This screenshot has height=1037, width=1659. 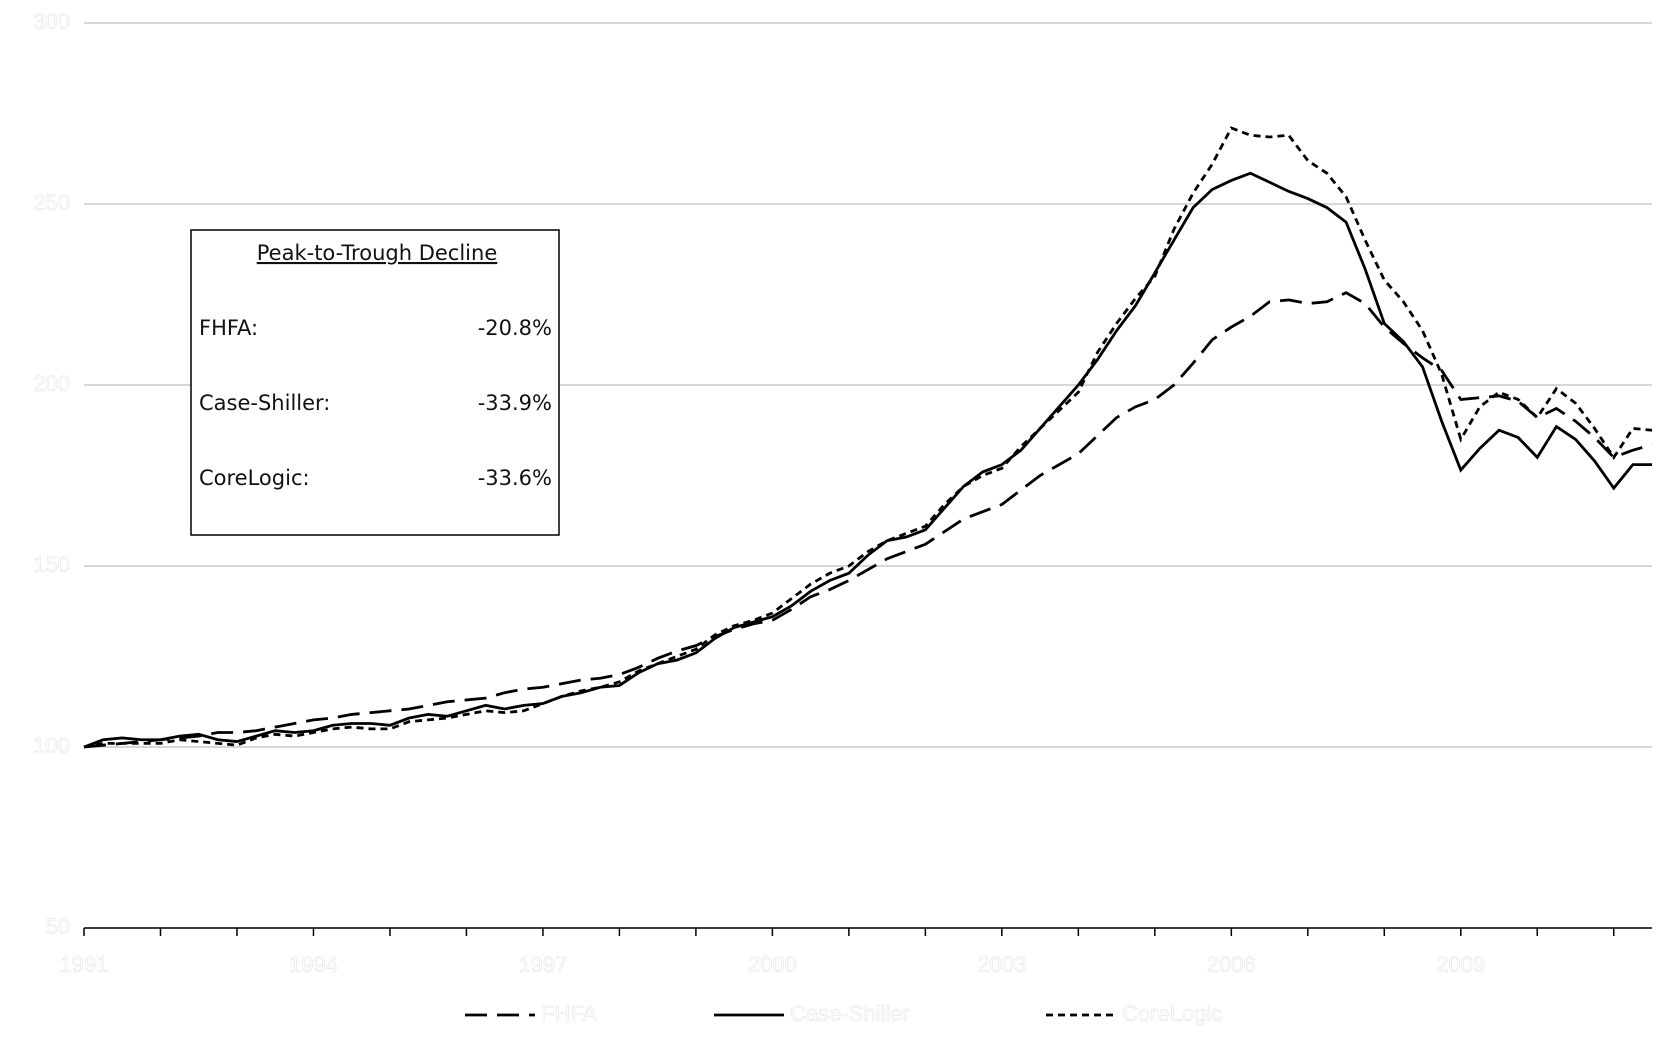 I want to click on y-tick-label: 250, so click(x=51, y=202).